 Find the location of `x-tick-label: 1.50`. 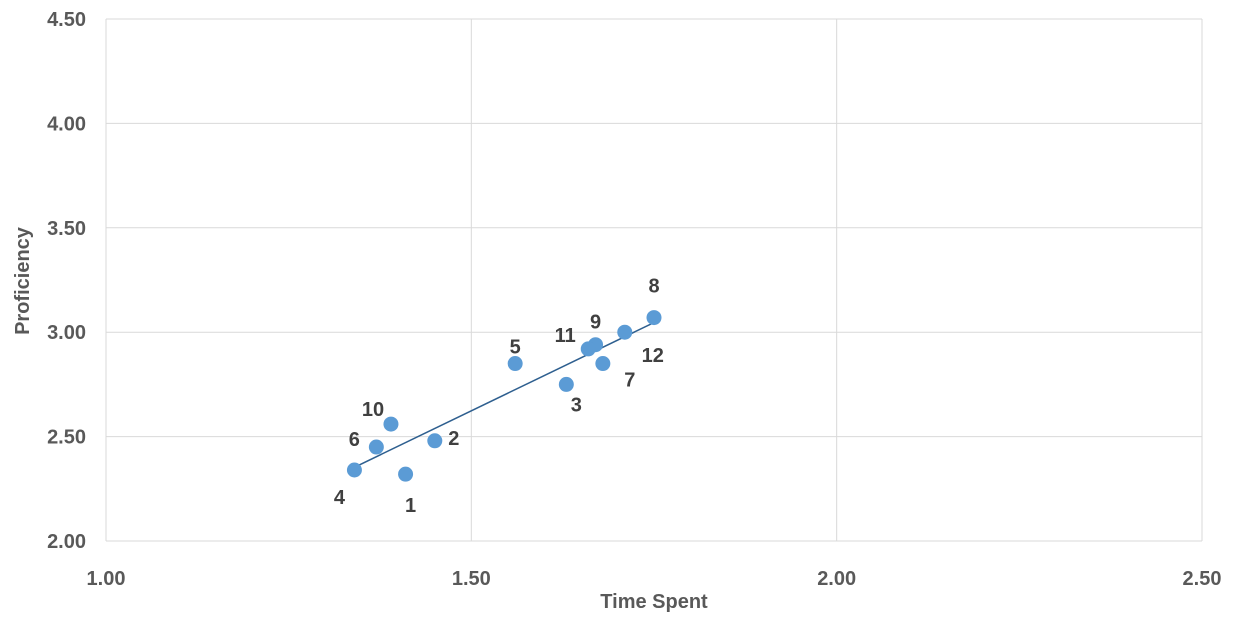

x-tick-label: 1.50 is located at coordinates (471, 579).